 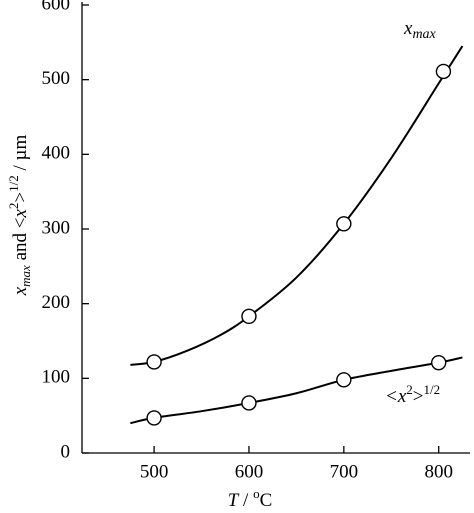 I want to click on y-label-sup: 2, so click(x=13, y=206).